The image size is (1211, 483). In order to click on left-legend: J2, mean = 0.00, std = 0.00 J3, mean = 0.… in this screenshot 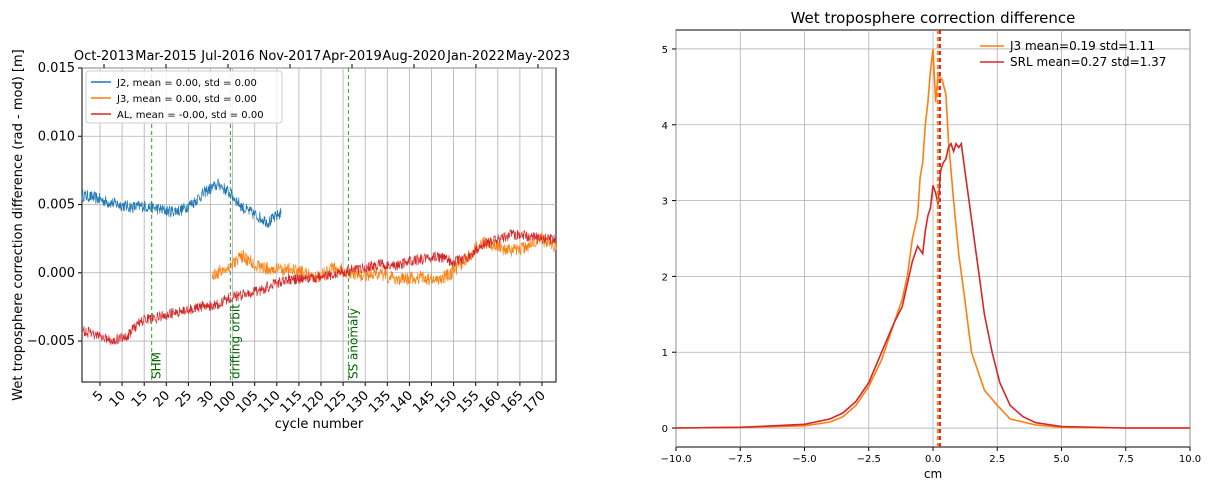, I will do `click(184, 97)`.